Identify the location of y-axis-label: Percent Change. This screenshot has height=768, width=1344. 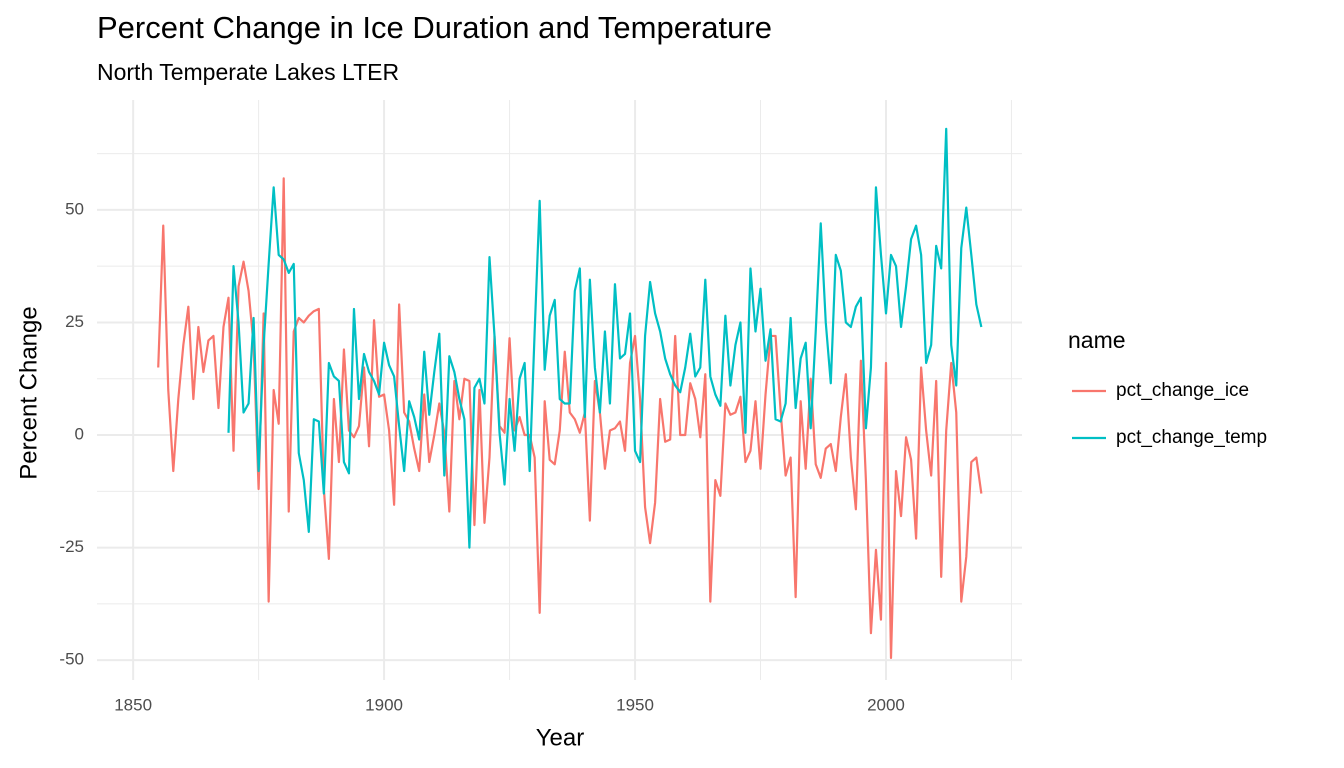
(28, 392).